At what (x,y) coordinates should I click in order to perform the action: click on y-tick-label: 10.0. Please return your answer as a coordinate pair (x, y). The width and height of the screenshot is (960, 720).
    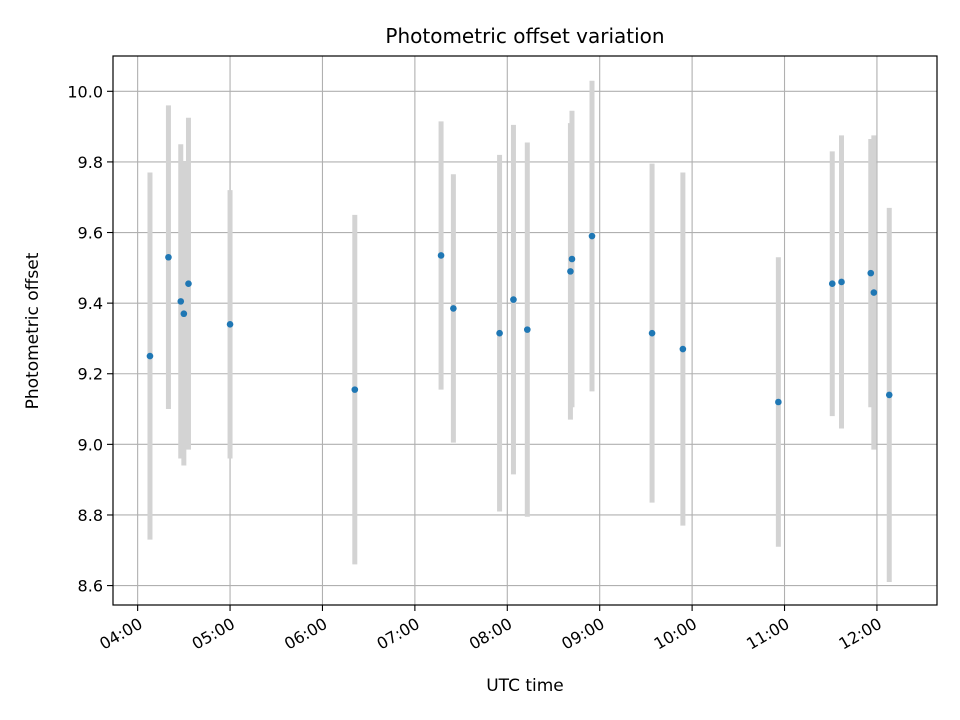
    Looking at the image, I should click on (85, 91).